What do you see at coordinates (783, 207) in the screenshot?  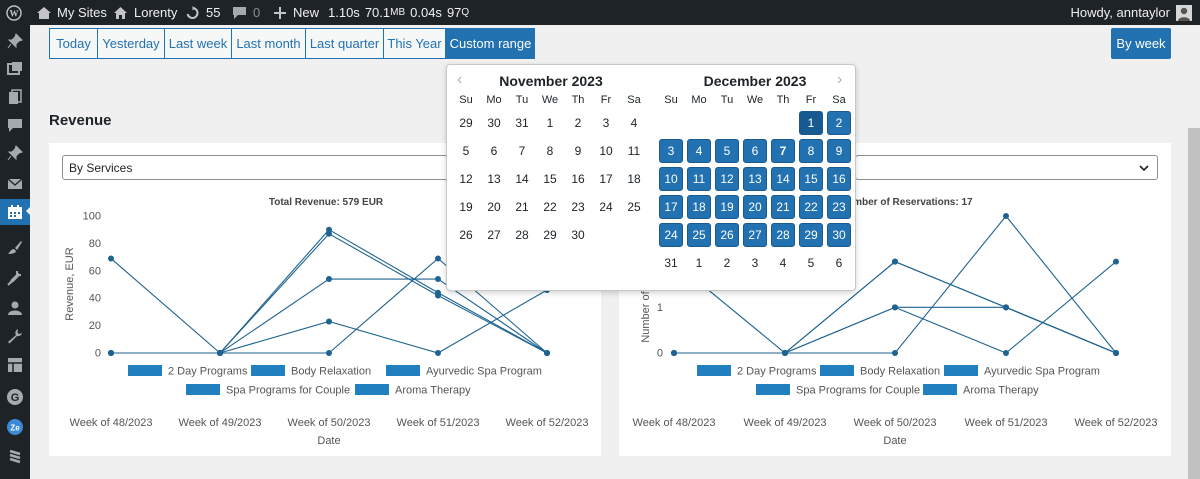 I see `right-day-cell: 21` at bounding box center [783, 207].